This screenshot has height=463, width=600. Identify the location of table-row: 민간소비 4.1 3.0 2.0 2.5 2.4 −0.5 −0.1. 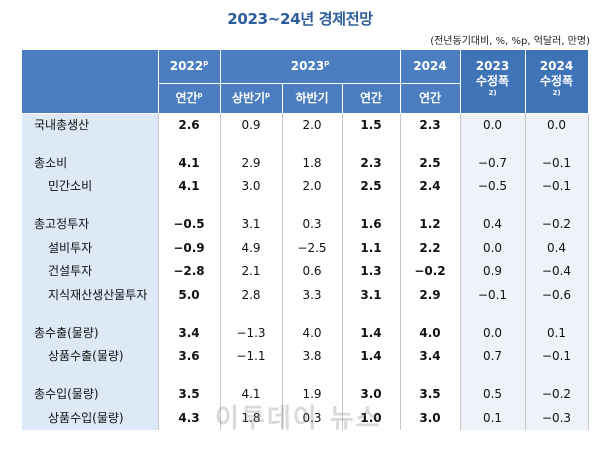
(305, 186).